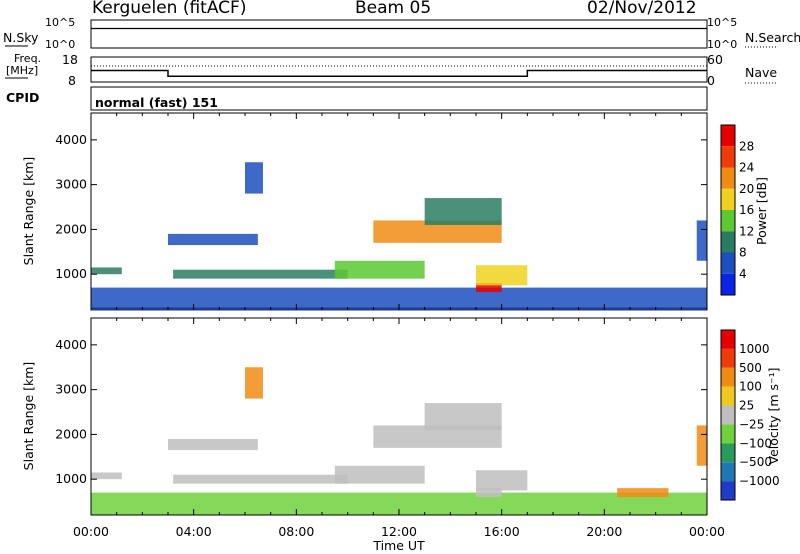 Image resolution: width=800 pixels, height=554 pixels. I want to click on power-colorbar-frame, so click(728, 210).